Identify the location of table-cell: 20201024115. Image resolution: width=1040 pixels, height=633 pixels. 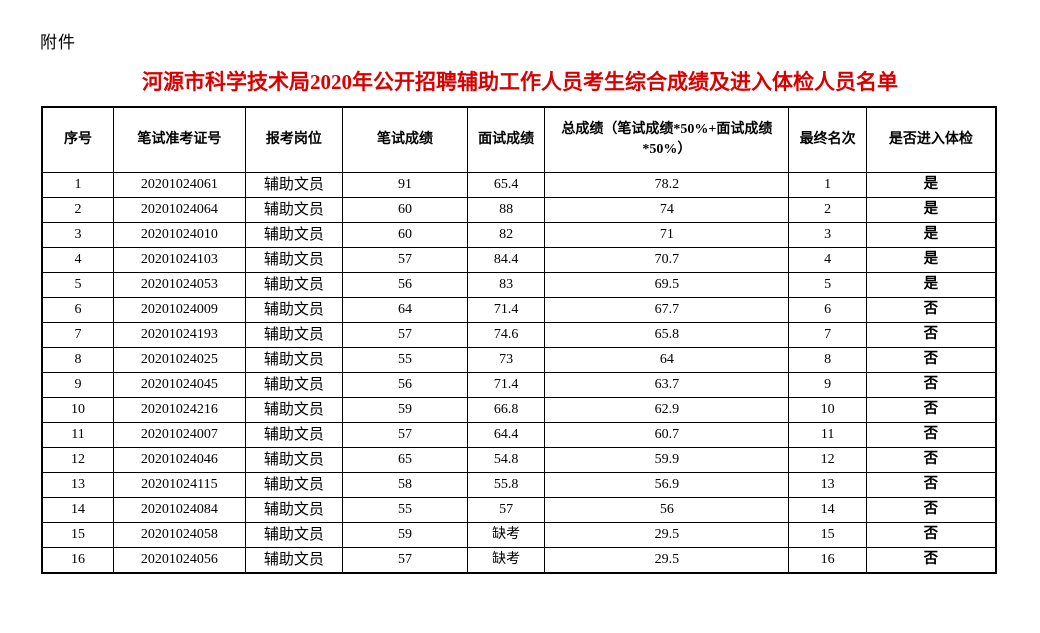
(179, 485).